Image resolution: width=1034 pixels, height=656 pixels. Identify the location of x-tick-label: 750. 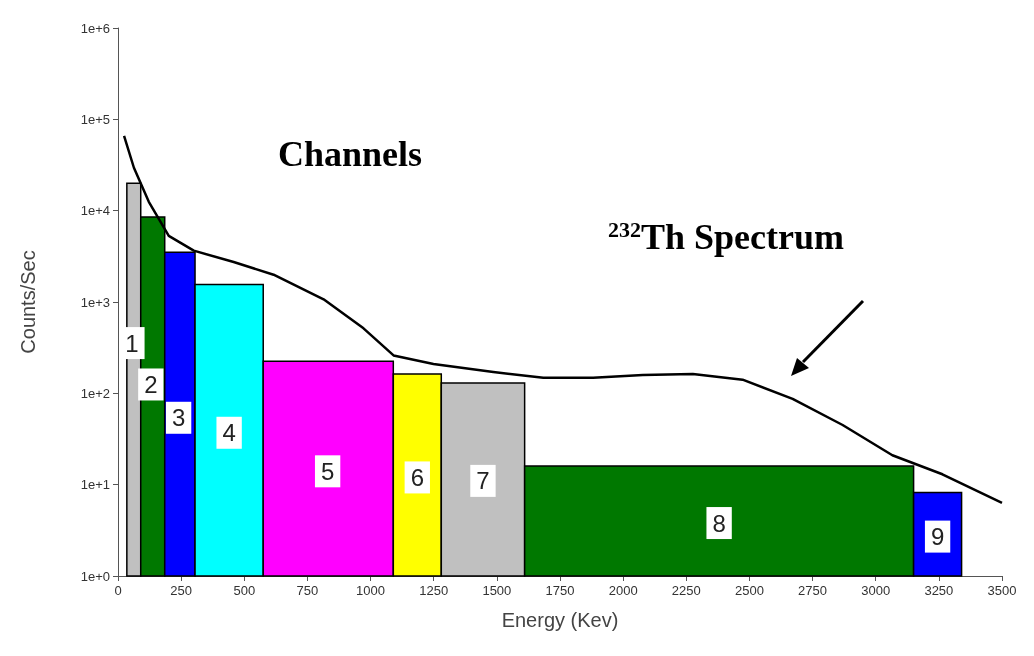
(307, 590).